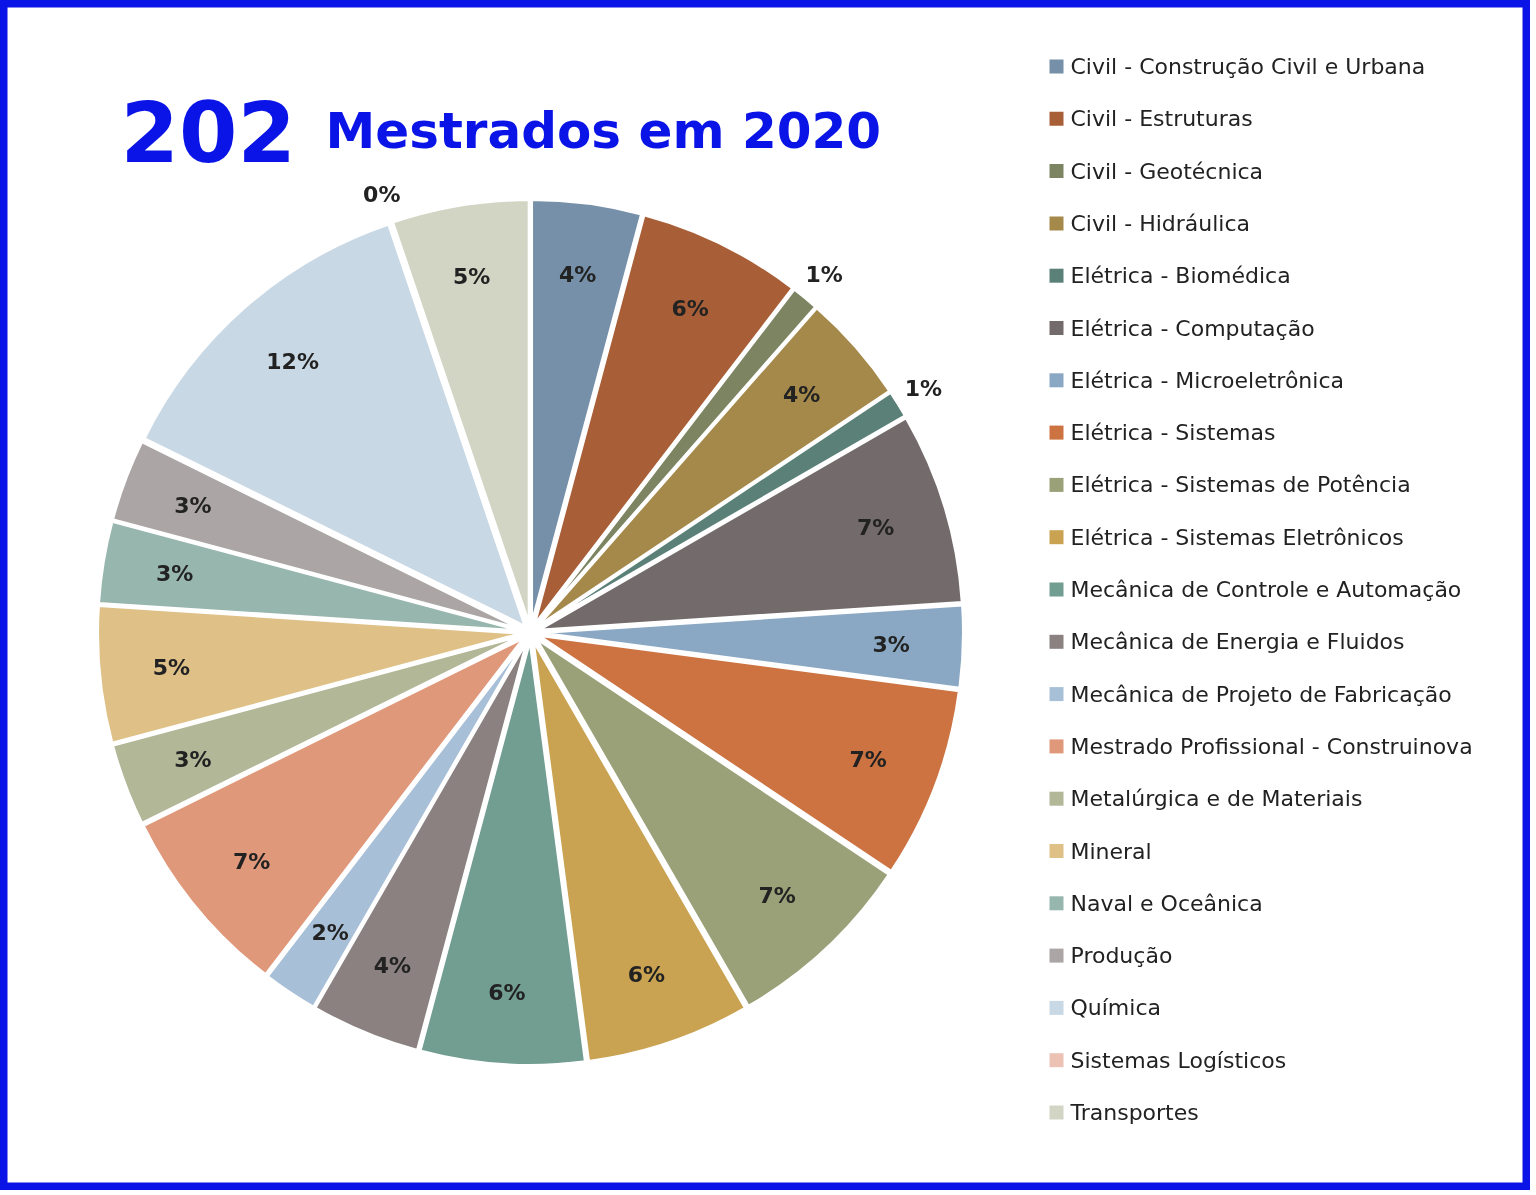  I want to click on legend-label: Elétrica - Sistemas Eletrônicos, so click(1237, 537).